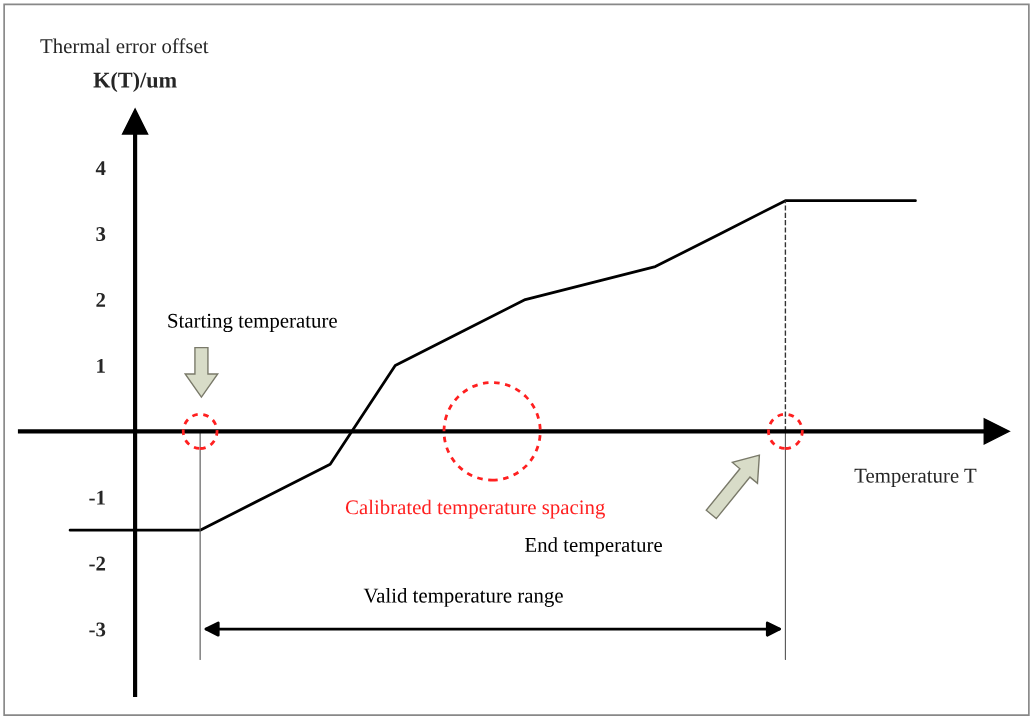 This screenshot has height=718, width=1033. What do you see at coordinates (475, 509) in the screenshot?
I see `annotation: Calibrated temperature spacing` at bounding box center [475, 509].